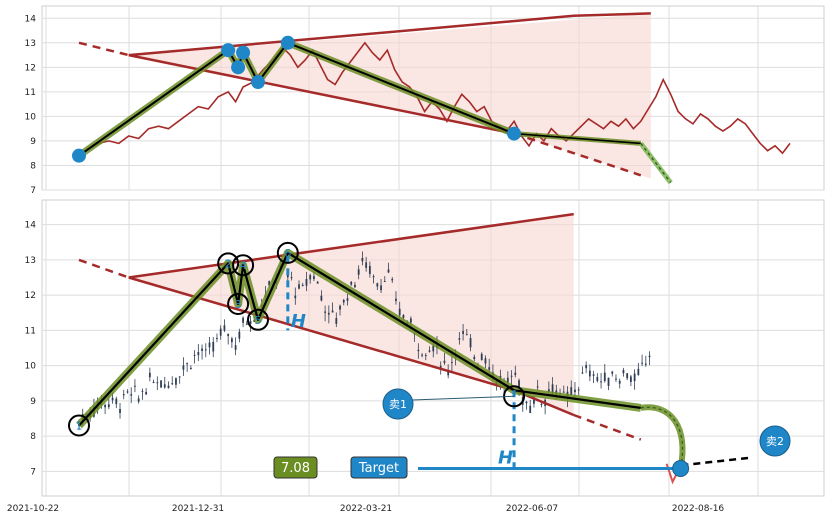 Image resolution: width=830 pixels, height=520 pixels. I want to click on x-tick-label: 2021-10-22, so click(33, 509).